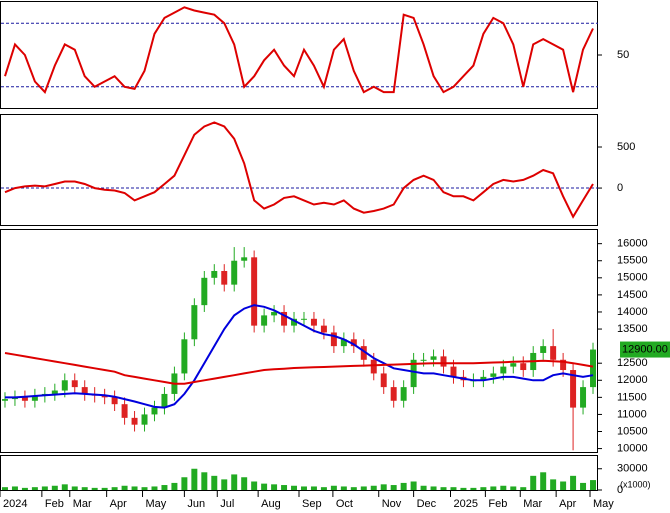  Describe the element at coordinates (623, 55) in the screenshot. I see `y-tick-label: 50` at that location.